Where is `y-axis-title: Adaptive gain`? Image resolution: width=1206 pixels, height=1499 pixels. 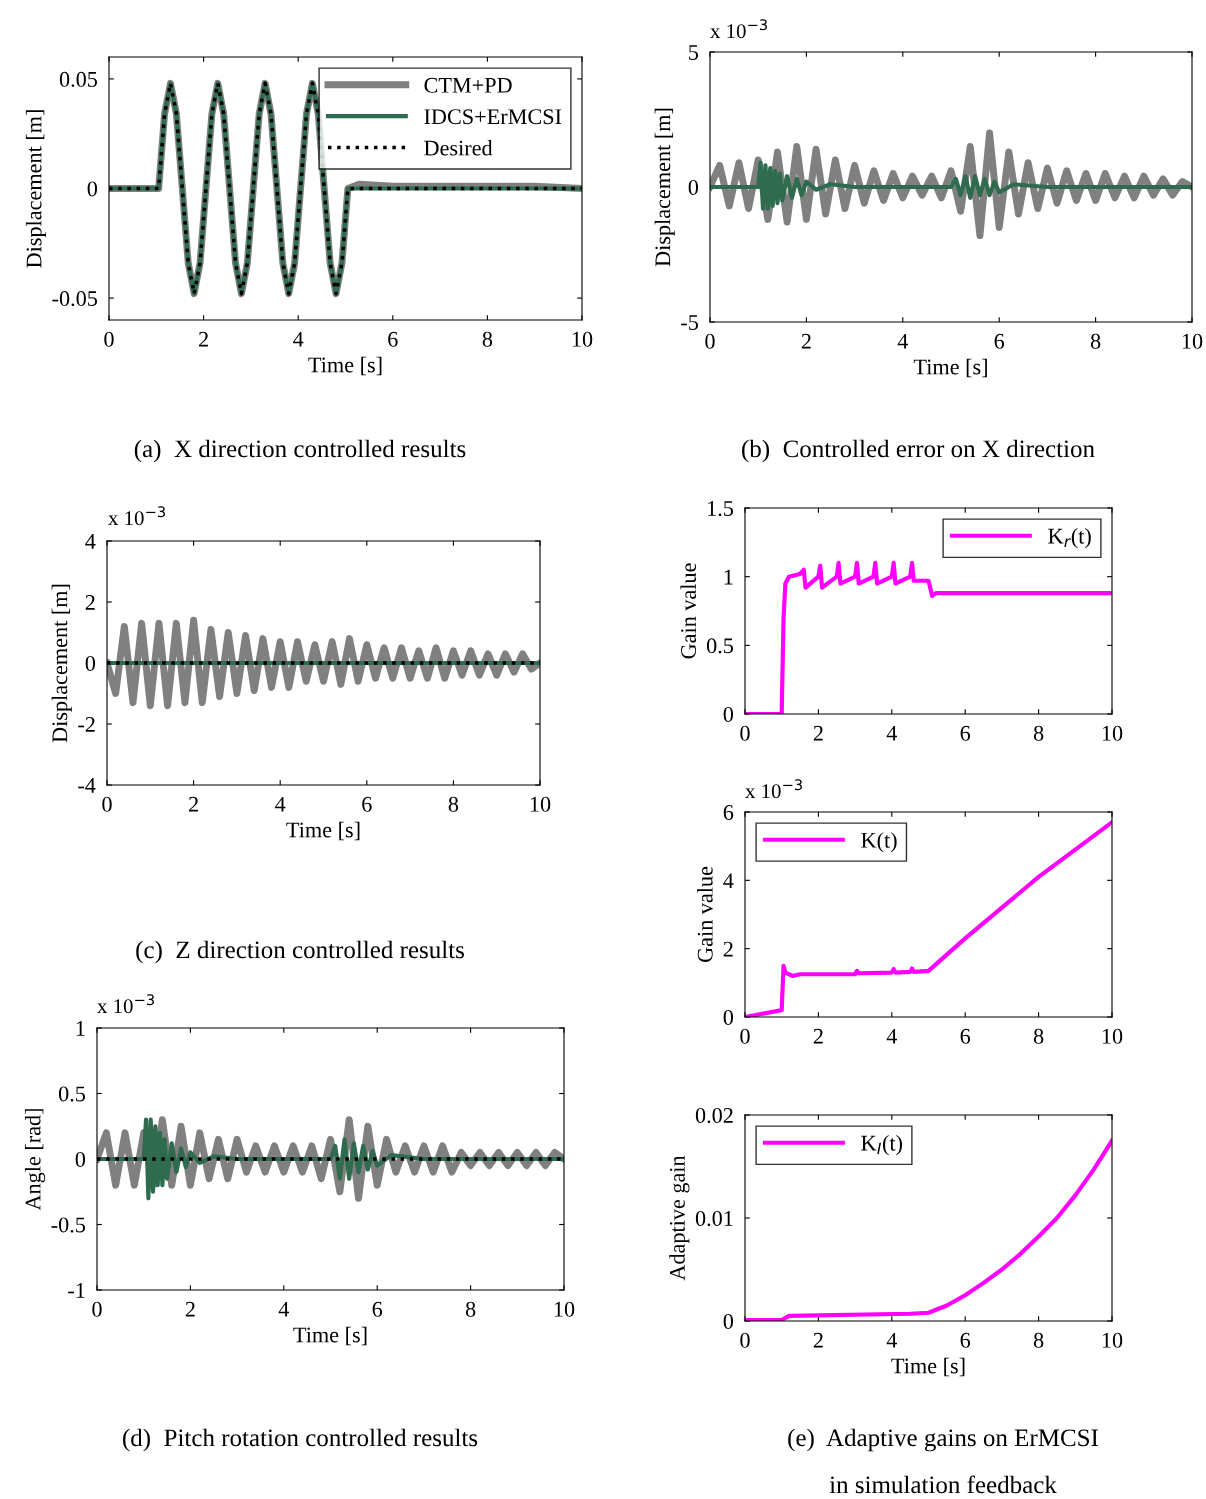
y-axis-title: Adaptive gain is located at coordinates (679, 1218).